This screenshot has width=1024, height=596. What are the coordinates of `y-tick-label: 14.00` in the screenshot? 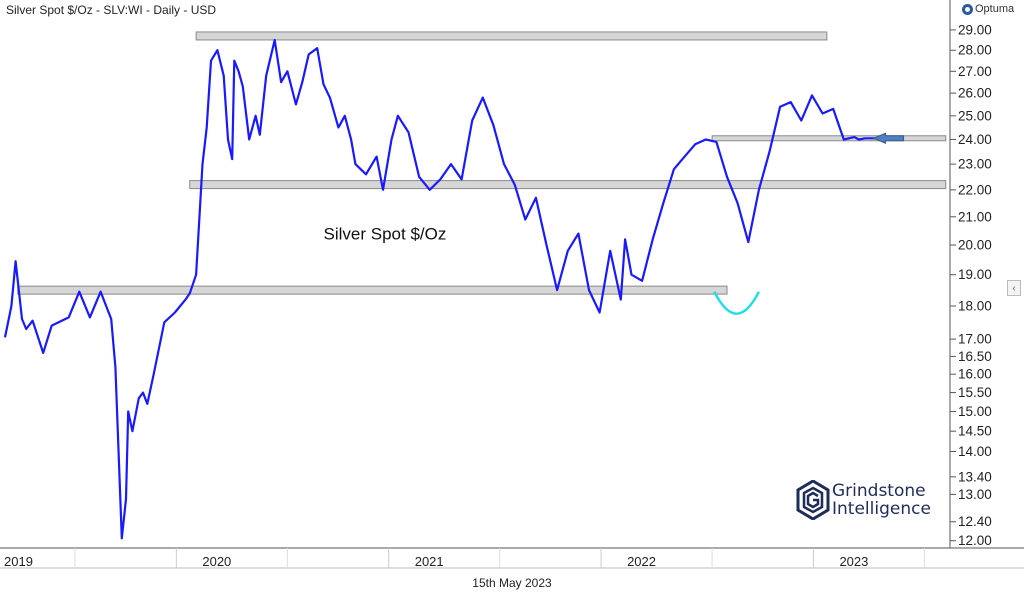 It's located at (975, 451).